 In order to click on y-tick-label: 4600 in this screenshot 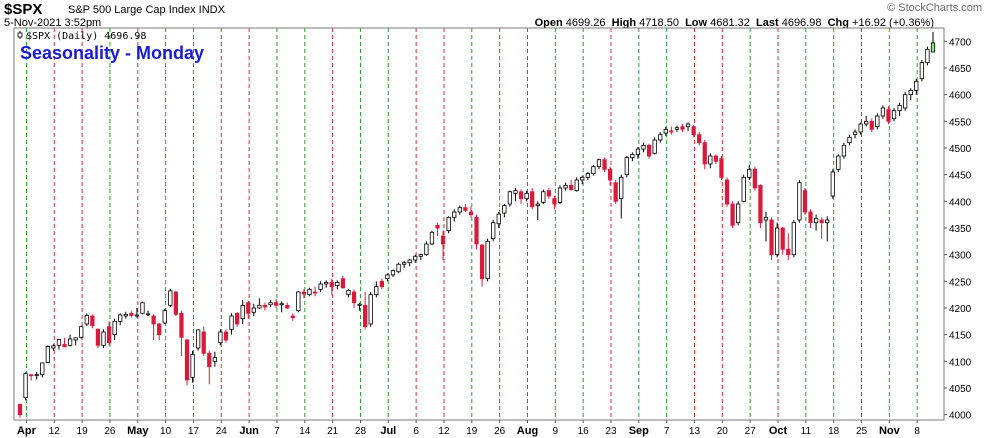, I will do `click(960, 96)`.